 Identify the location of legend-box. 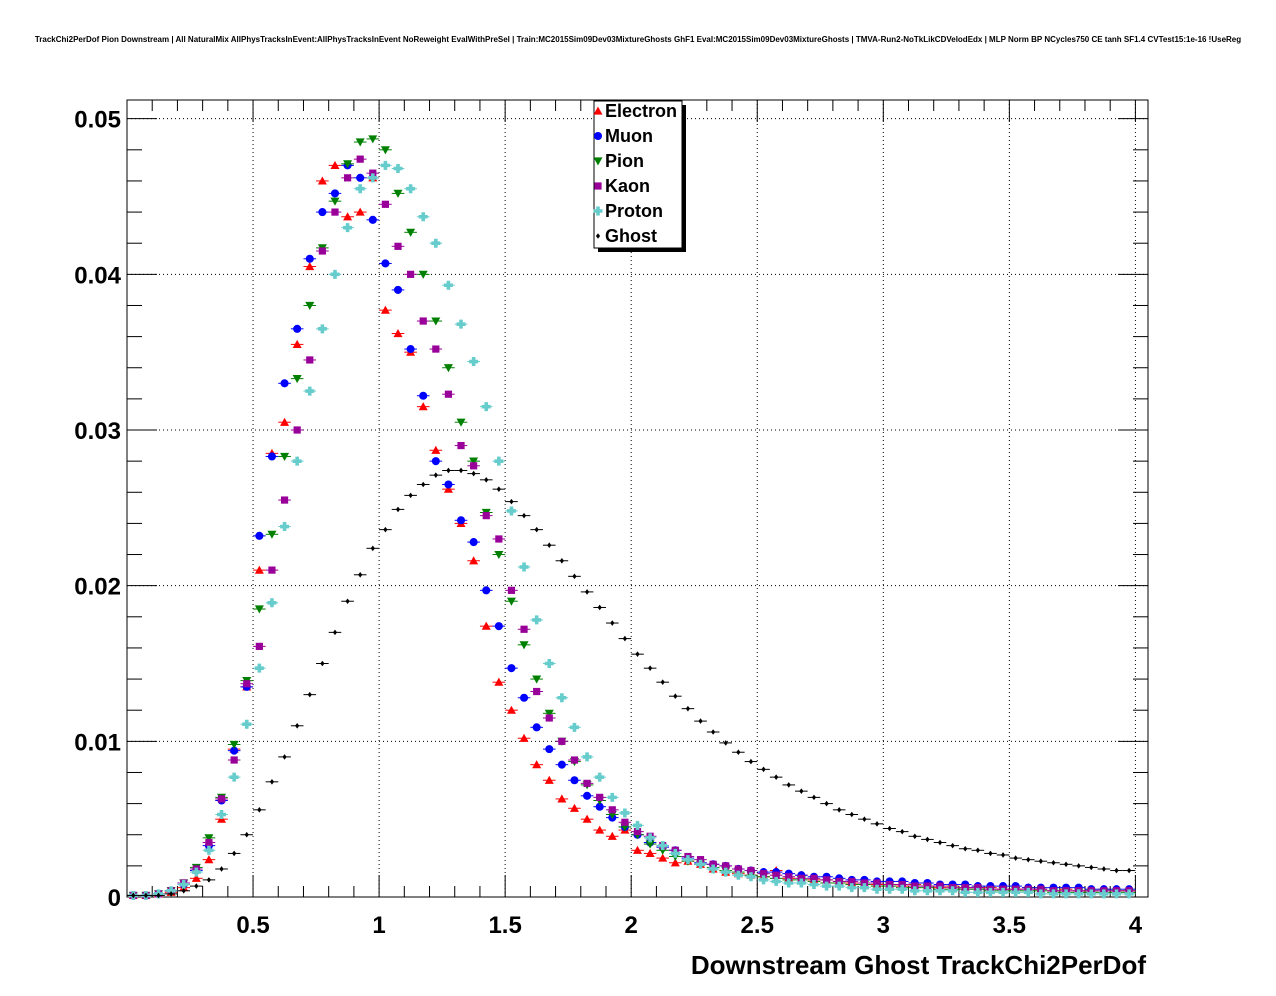
(638, 174).